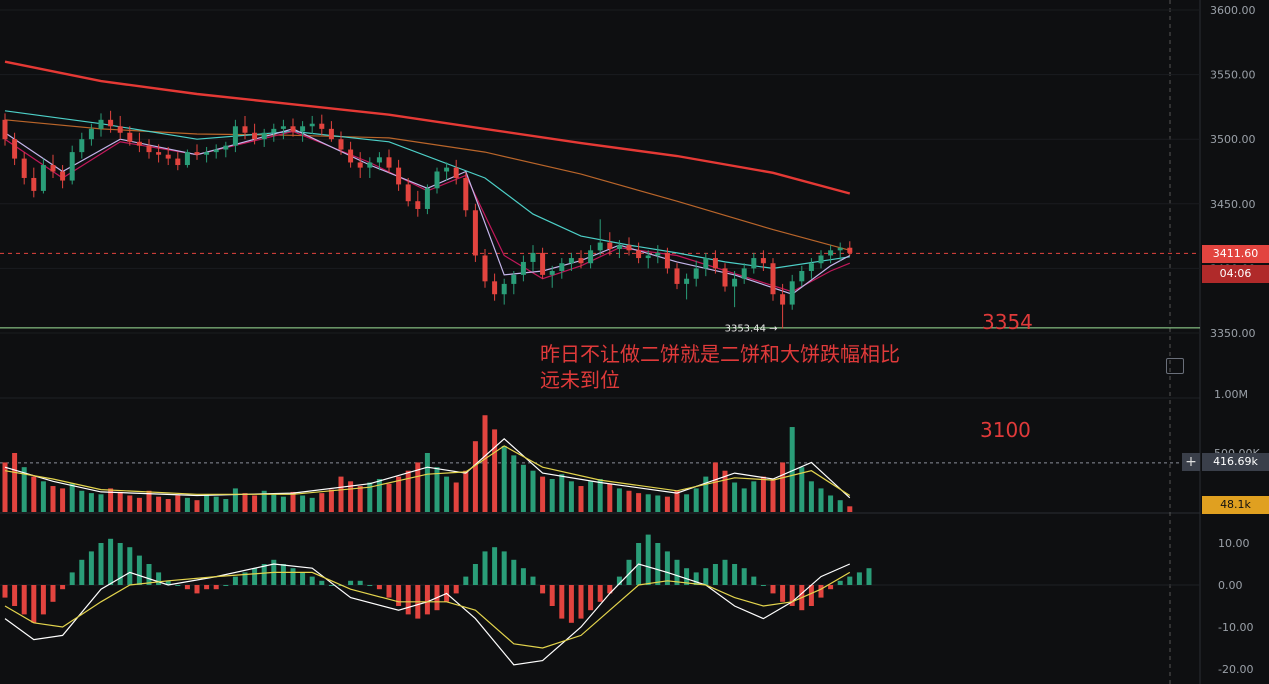  What do you see at coordinates (1175, 366) in the screenshot?
I see `expand-icon` at bounding box center [1175, 366].